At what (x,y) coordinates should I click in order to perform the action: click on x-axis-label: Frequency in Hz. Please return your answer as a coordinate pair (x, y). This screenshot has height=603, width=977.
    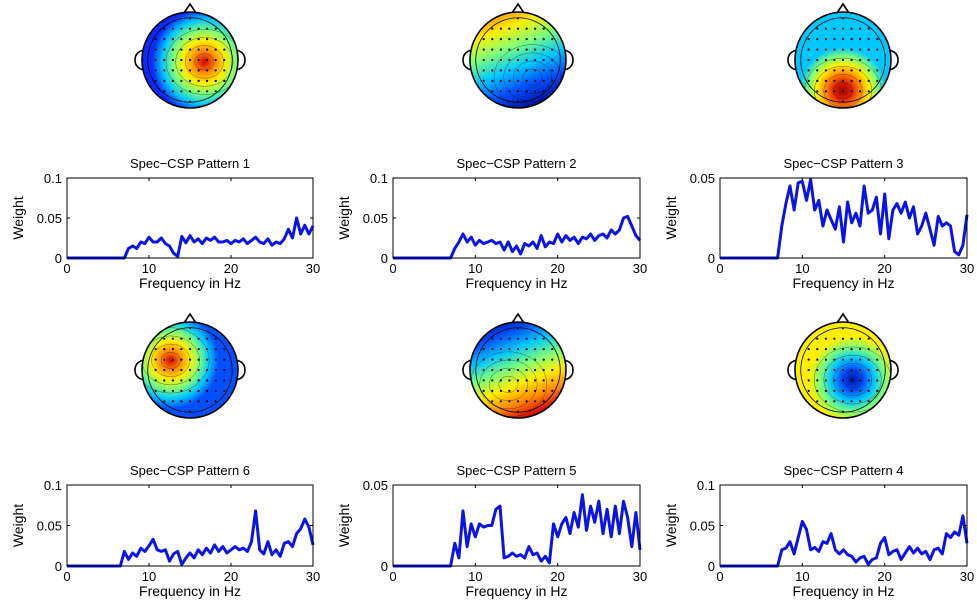
    Looking at the image, I should click on (190, 283).